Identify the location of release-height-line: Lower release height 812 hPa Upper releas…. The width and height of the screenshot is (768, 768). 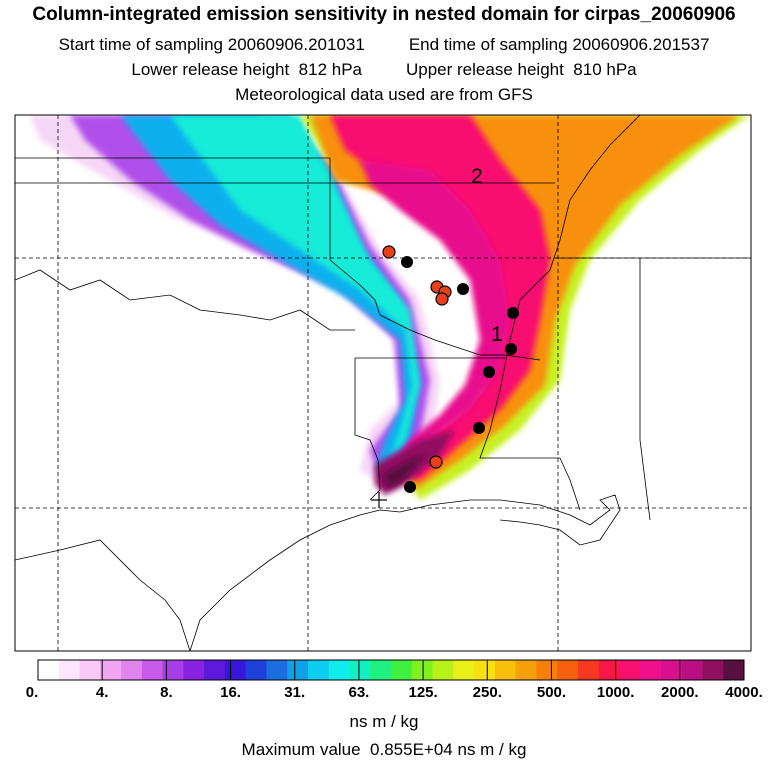
(384, 70).